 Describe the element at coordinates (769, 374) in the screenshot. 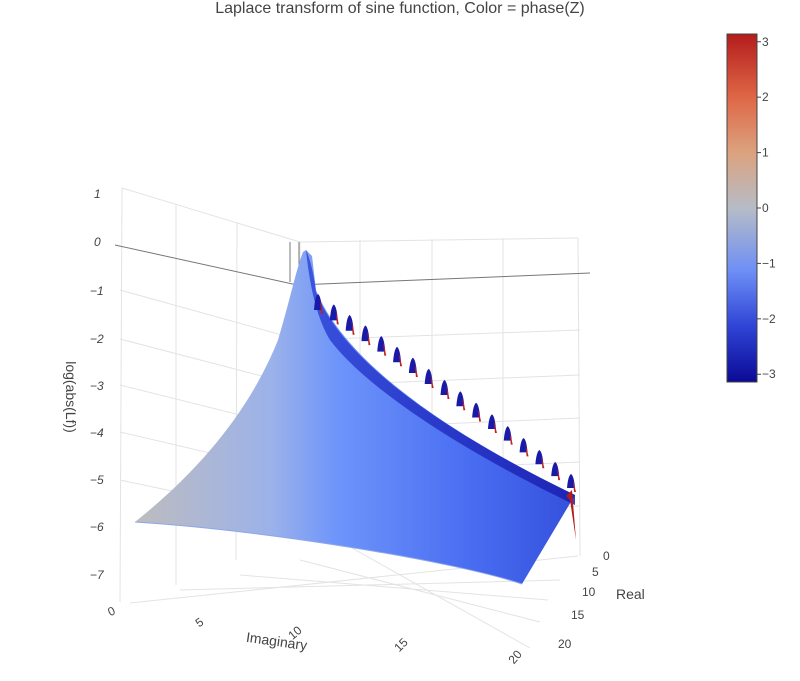

I see `colorbar-tick-label: −3` at that location.